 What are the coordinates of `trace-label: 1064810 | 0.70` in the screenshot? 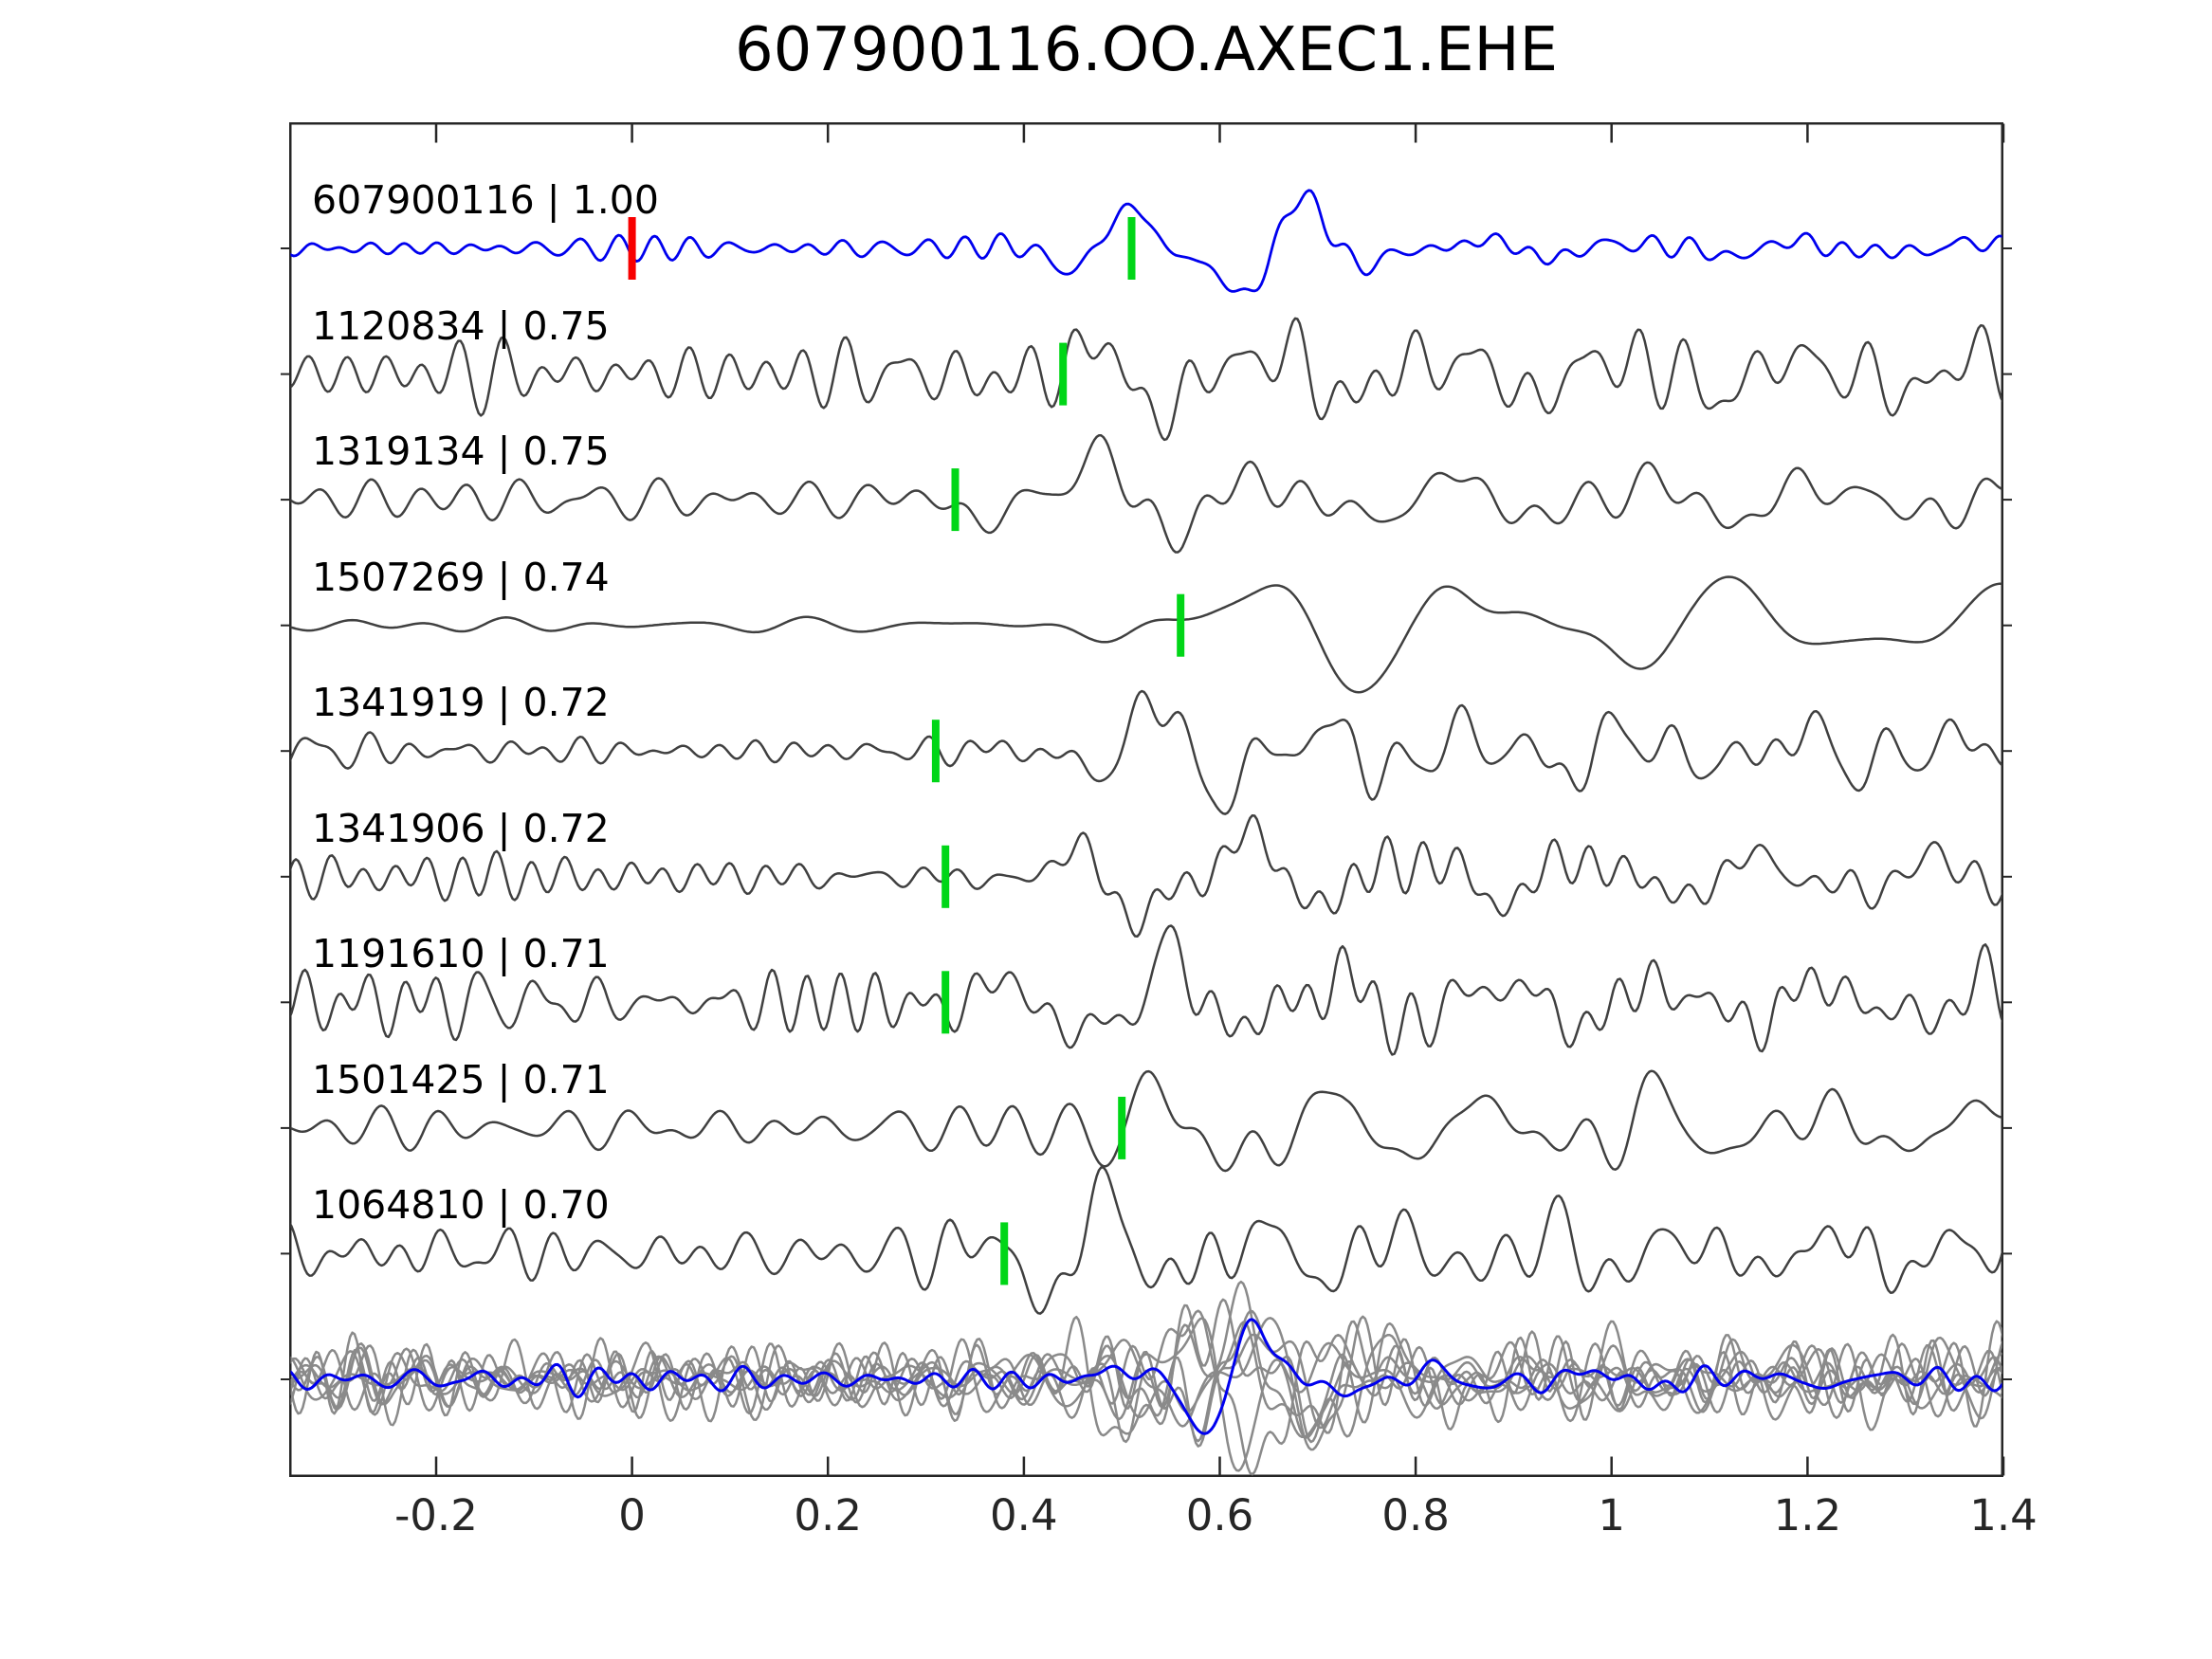 It's located at (461, 1205).